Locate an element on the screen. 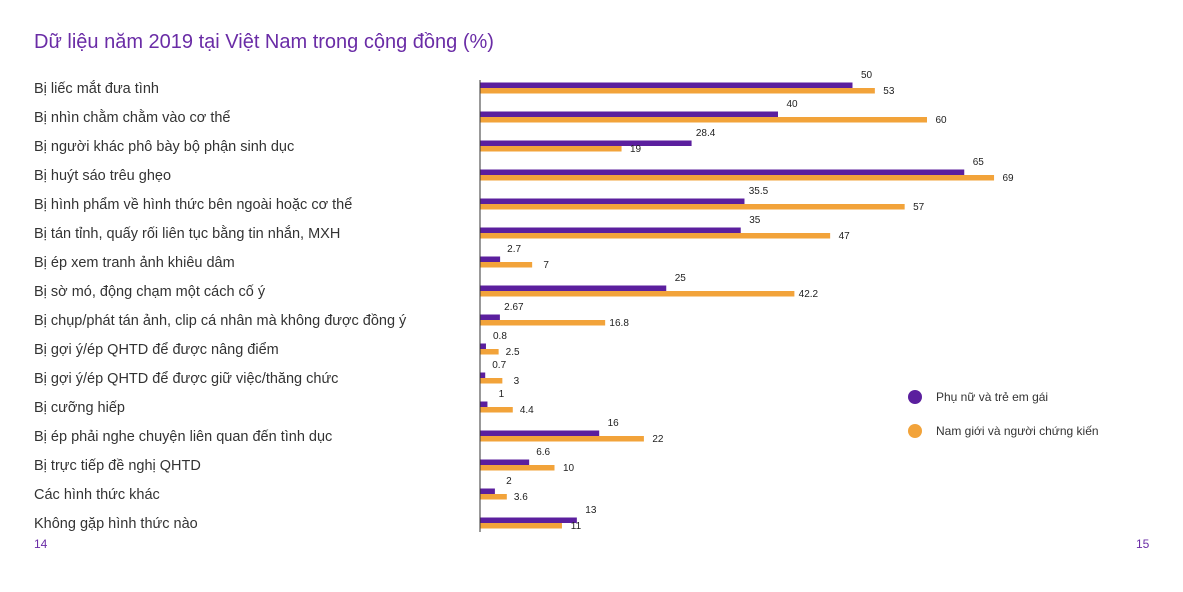  data-label-men: 2.5 is located at coordinates (513, 352).